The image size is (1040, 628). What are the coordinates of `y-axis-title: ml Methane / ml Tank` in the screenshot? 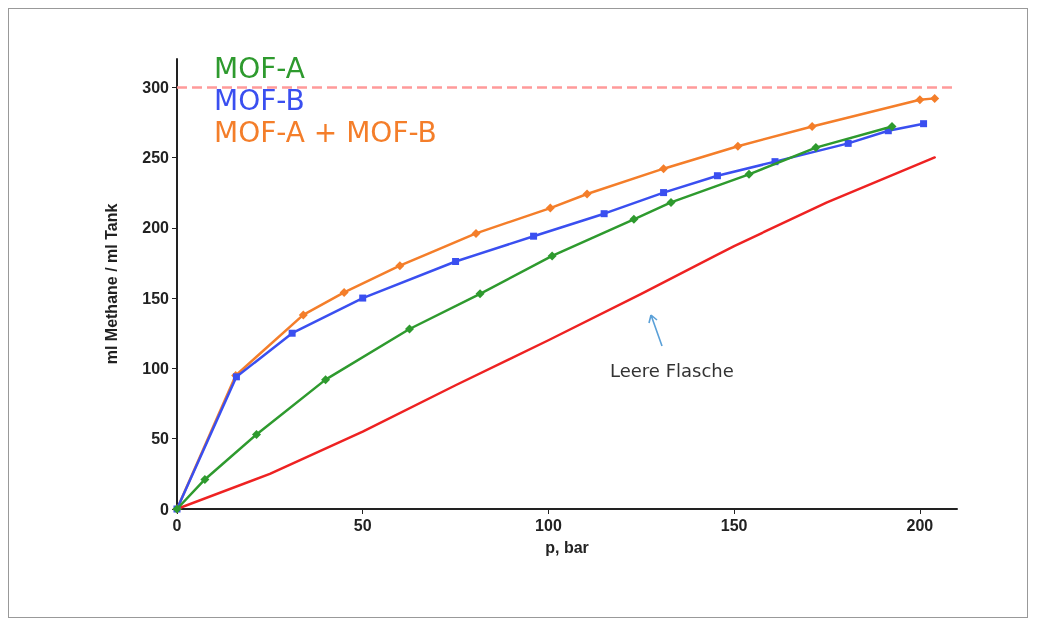 It's located at (111, 284).